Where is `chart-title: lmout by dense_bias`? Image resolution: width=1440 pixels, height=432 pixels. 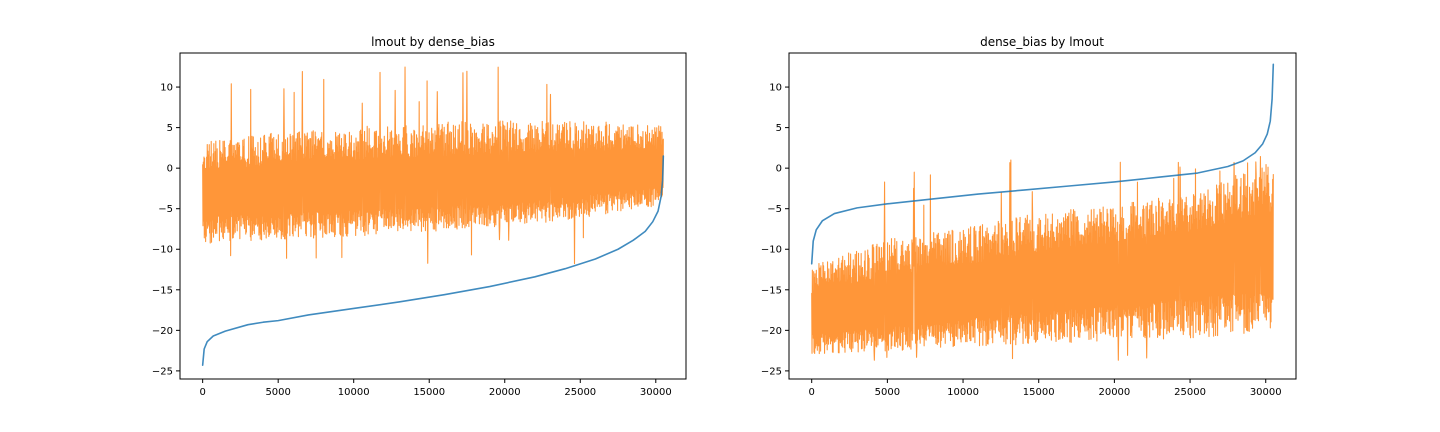
chart-title: lmout by dense_bias is located at coordinates (433, 42).